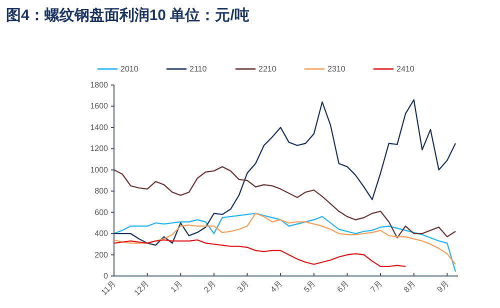 The width and height of the screenshot is (500, 308). Describe the element at coordinates (101, 255) in the screenshot. I see `ytick: 200` at that location.